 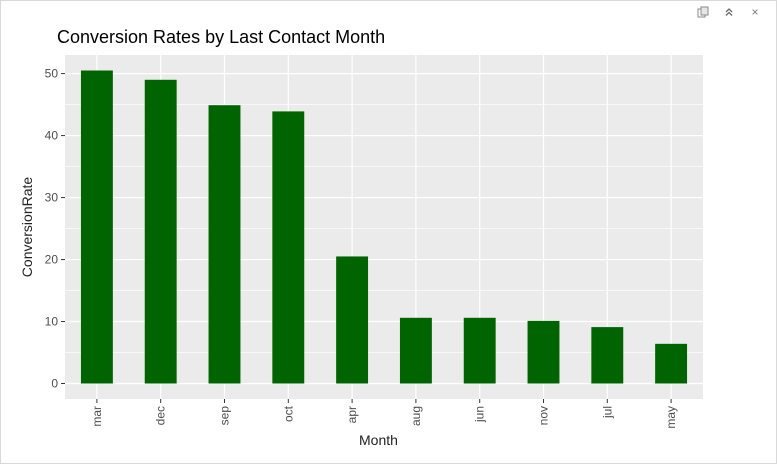 What do you see at coordinates (52, 74) in the screenshot?
I see `y-tick-label: 50` at bounding box center [52, 74].